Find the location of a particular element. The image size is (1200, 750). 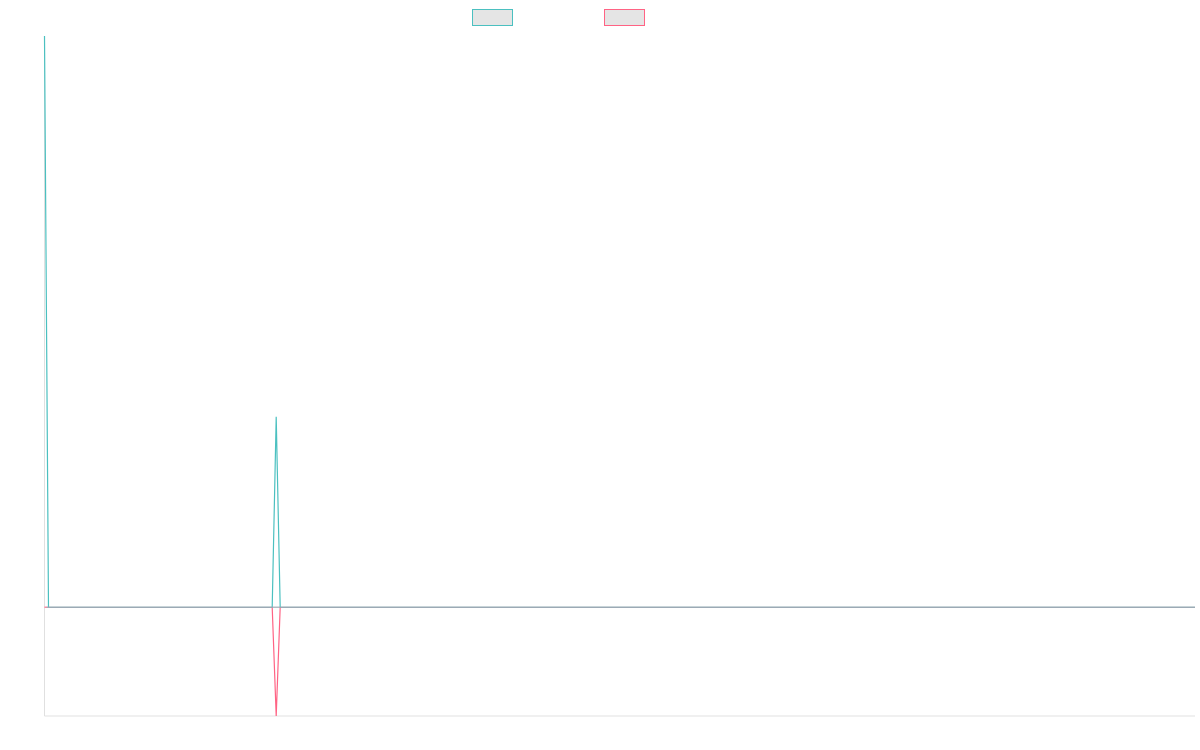

series-line-series-b is located at coordinates (619, 661).